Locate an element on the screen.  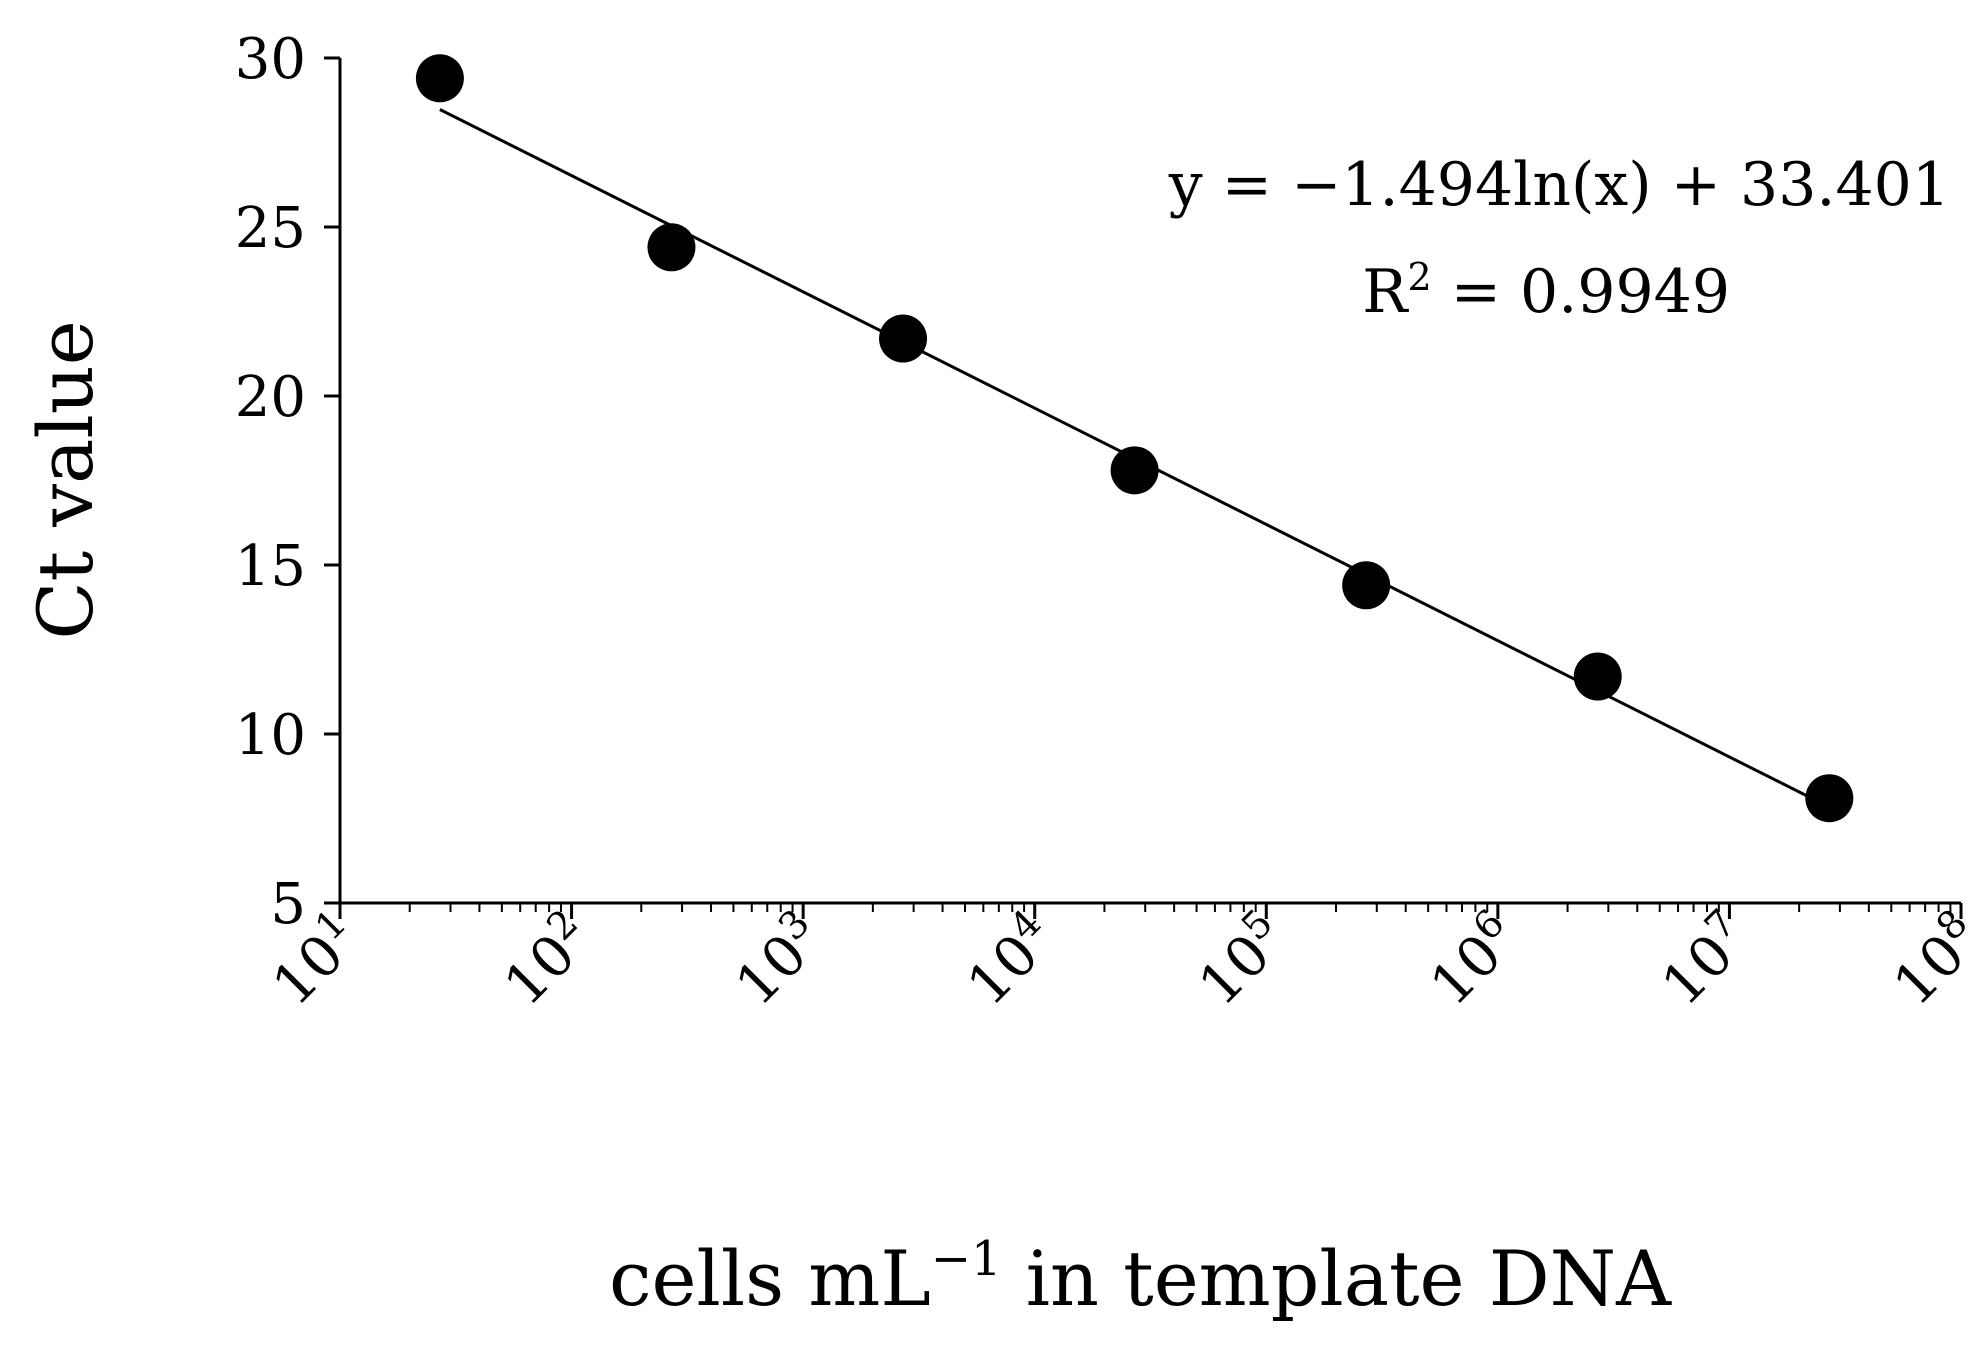
x-tick-label: 108 is located at coordinates (1924, 960).